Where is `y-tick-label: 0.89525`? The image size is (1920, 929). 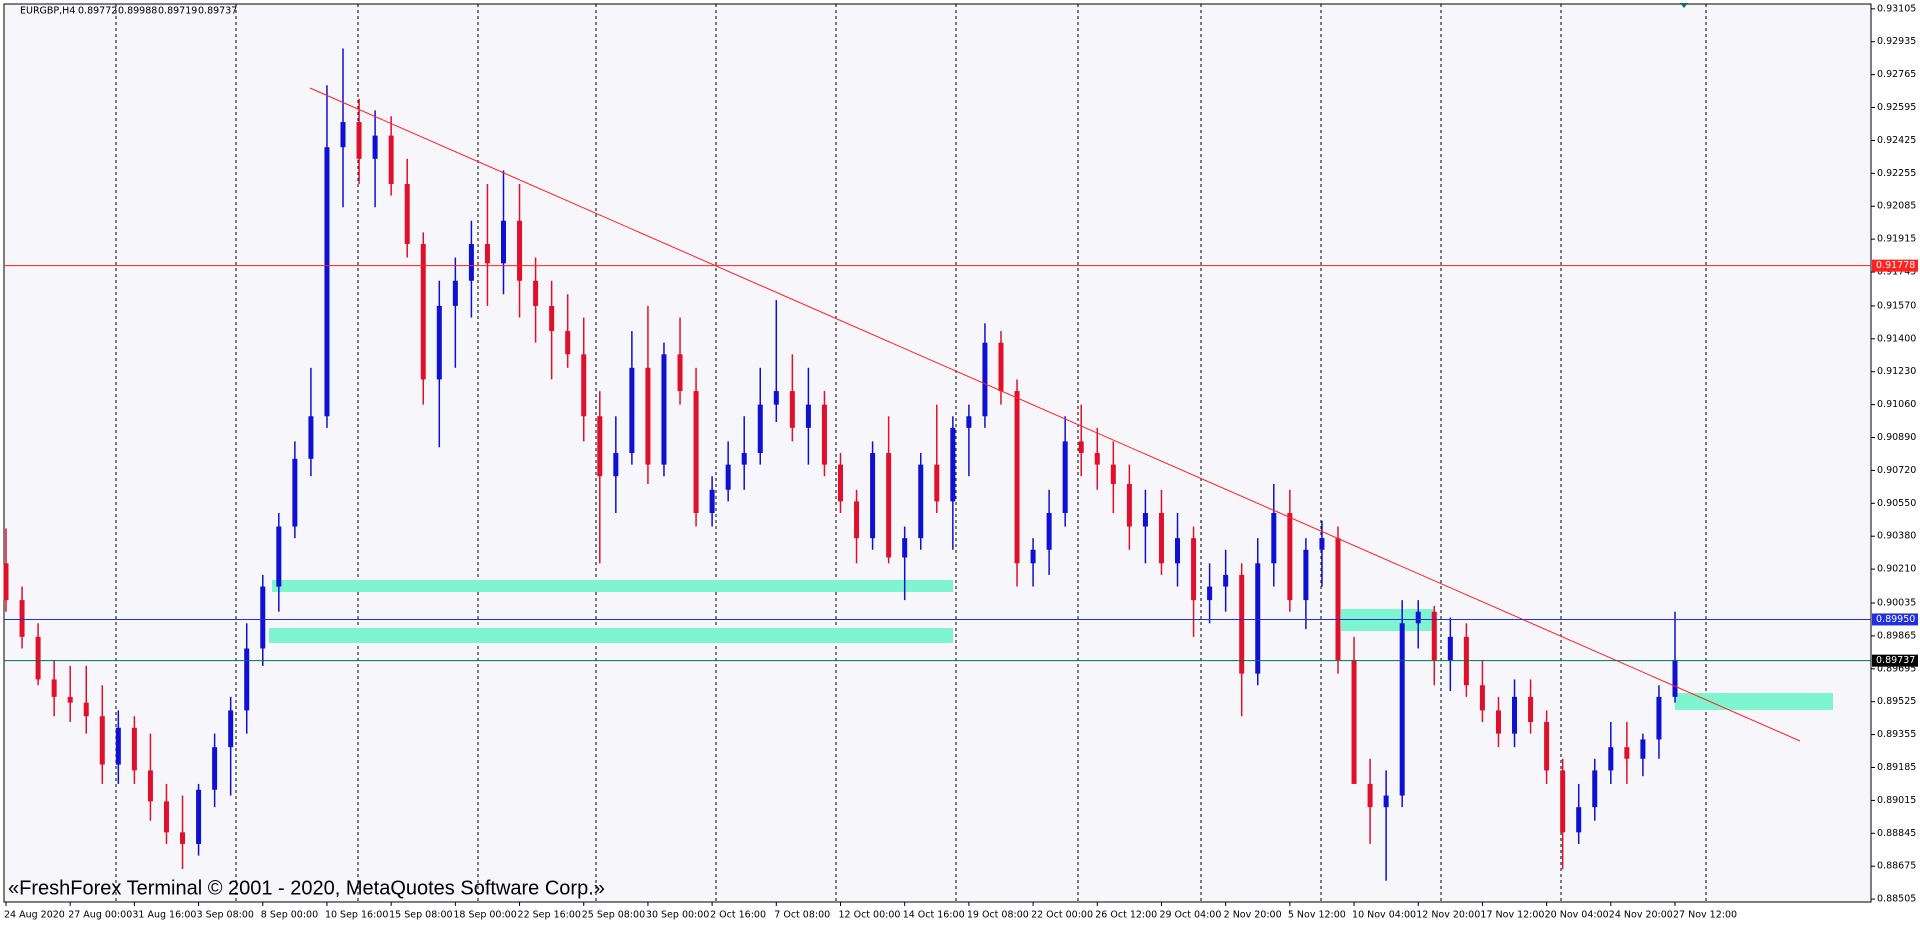 y-tick-label: 0.89525 is located at coordinates (1896, 701).